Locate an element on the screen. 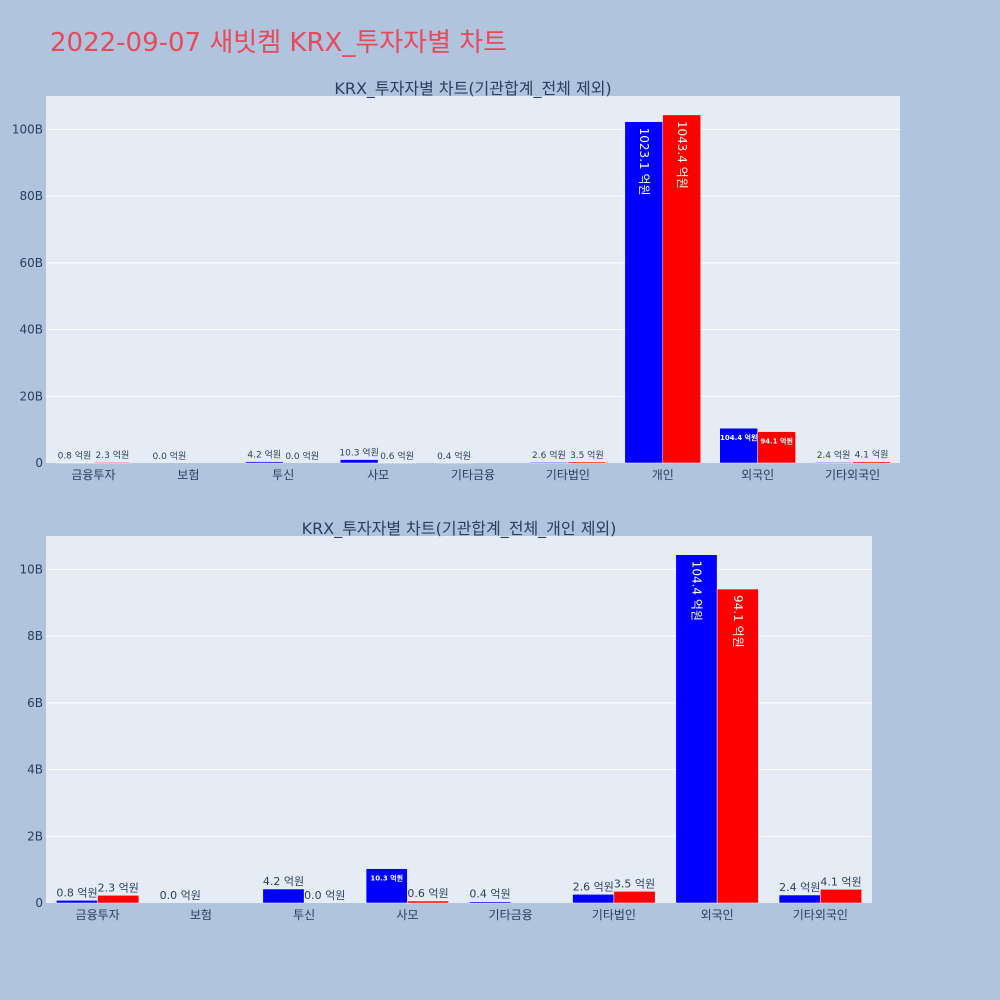  bar-value-label: 1043.4 억원 is located at coordinates (682, 155).